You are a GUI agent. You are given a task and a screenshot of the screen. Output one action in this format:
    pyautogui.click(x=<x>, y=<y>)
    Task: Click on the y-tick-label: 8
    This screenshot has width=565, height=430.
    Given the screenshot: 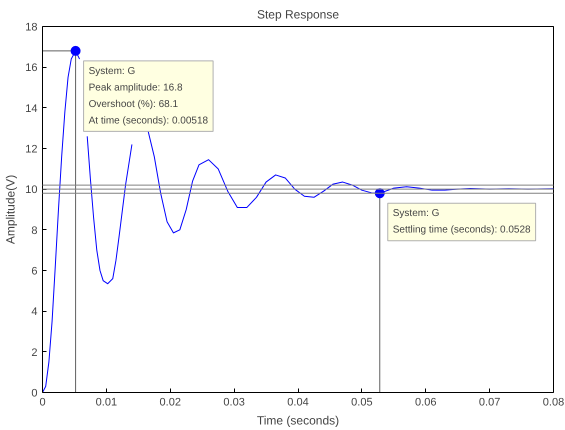 What is the action you would take?
    pyautogui.click(x=34, y=230)
    